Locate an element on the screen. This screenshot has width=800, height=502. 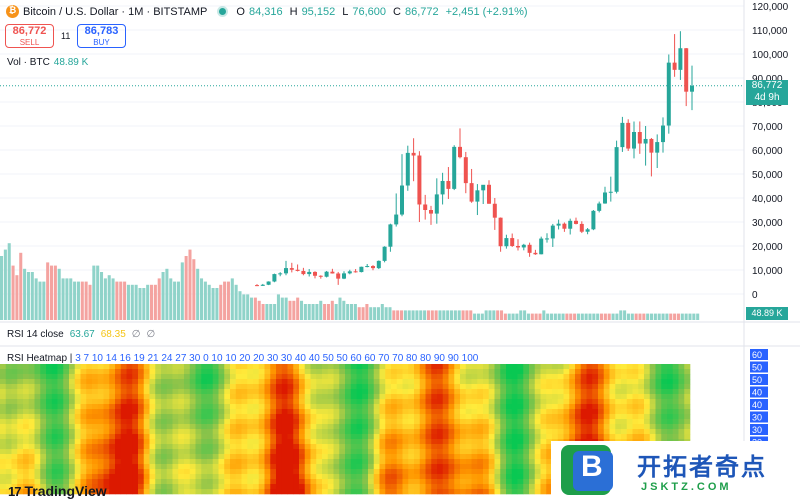
volume-legend: Vol · BTC 48.89 K is located at coordinates (47, 62).